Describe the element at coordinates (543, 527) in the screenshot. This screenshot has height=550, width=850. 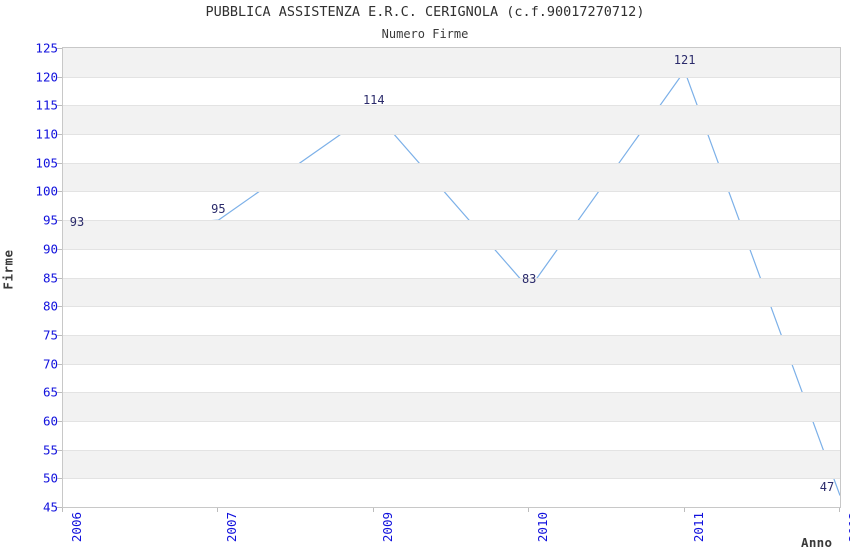
I see `x-axis-tick-label: 2010` at that location.